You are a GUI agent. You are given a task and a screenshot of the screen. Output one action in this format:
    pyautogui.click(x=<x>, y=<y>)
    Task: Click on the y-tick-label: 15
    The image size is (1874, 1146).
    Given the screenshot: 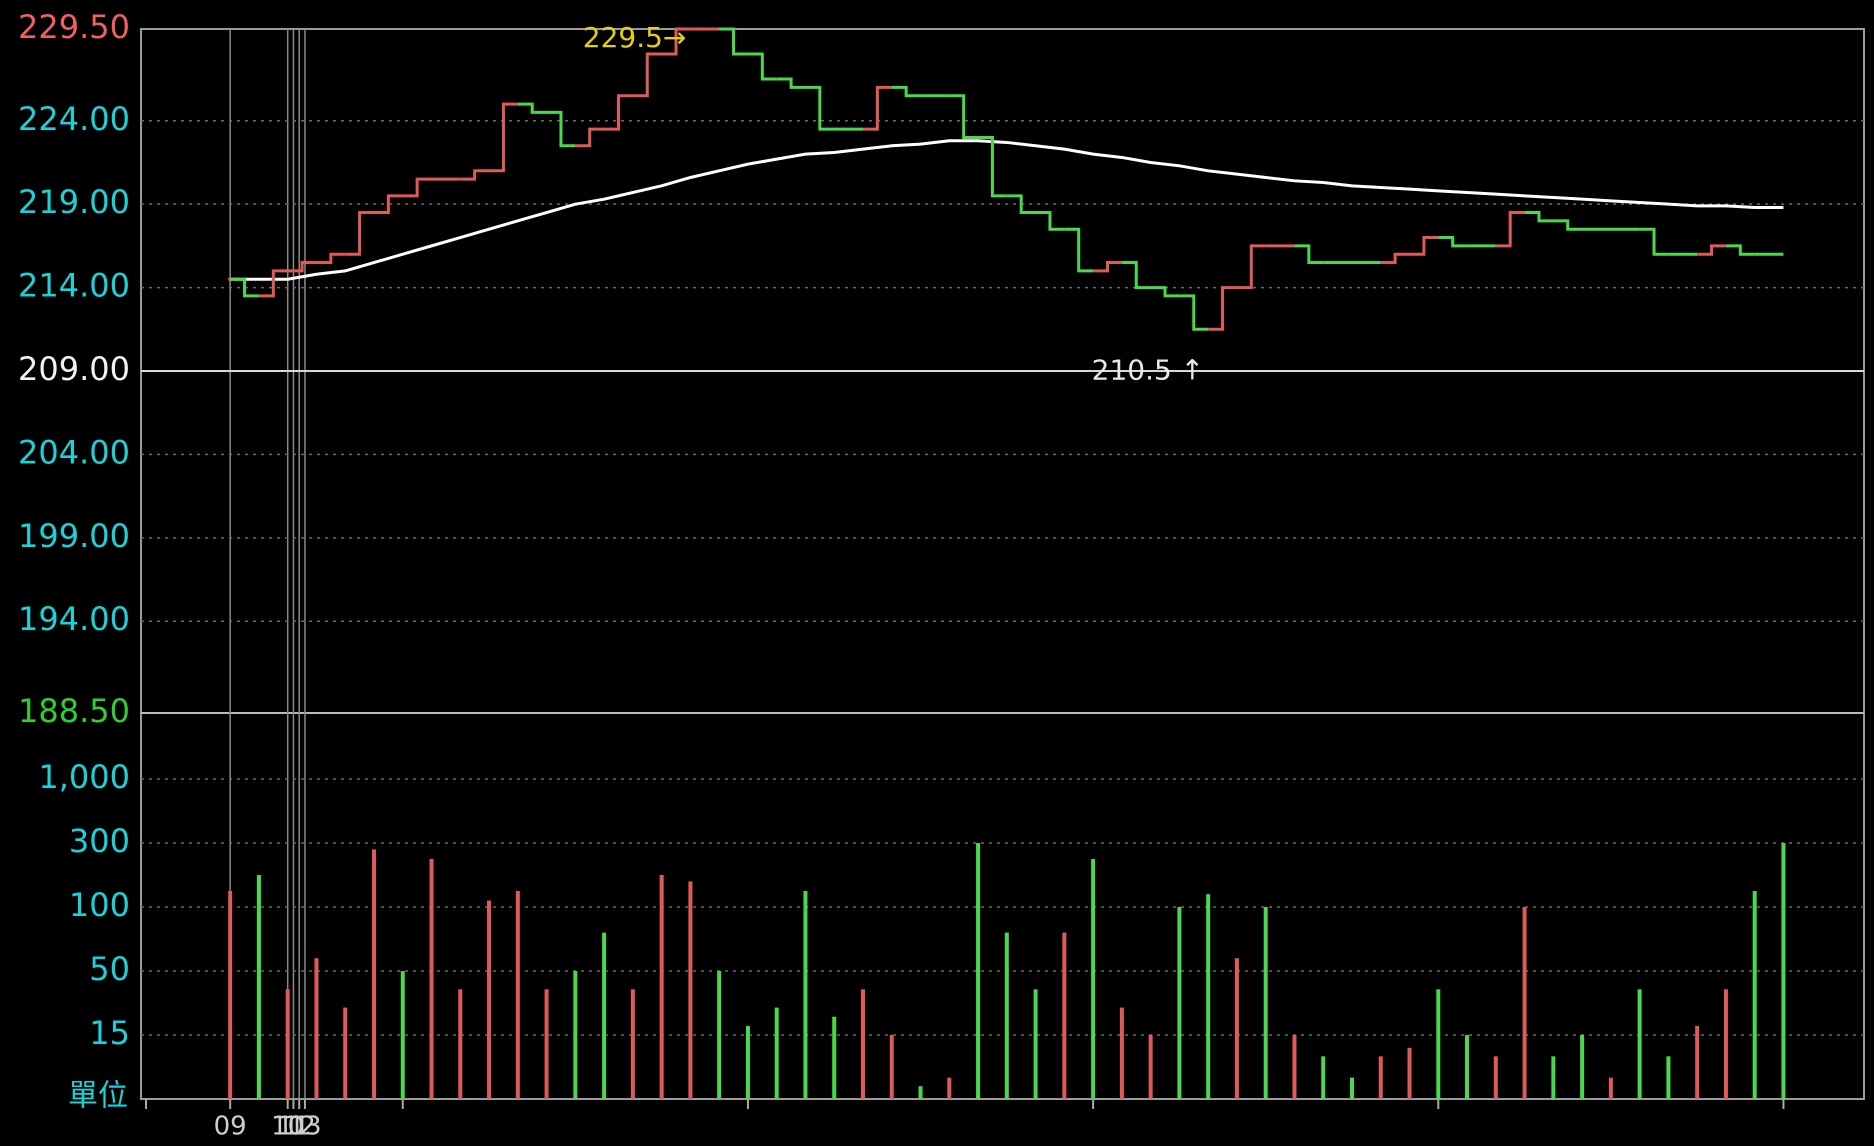 What is the action you would take?
    pyautogui.click(x=109, y=1033)
    